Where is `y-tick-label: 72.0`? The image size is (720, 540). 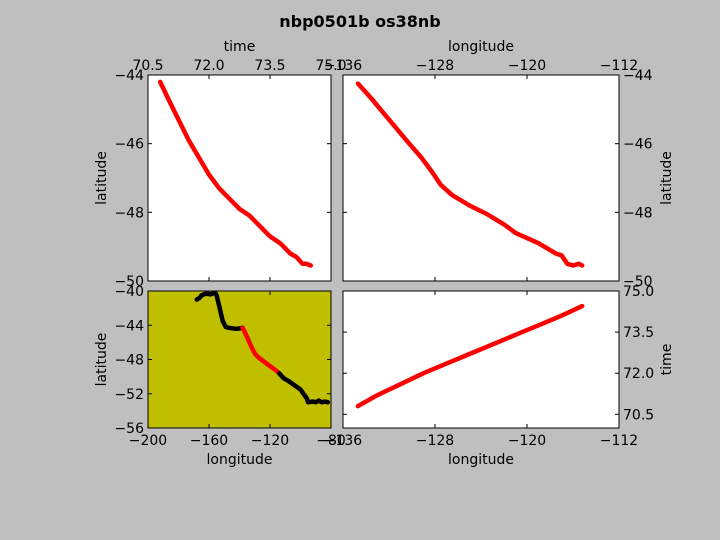 y-tick-label: 72.0 is located at coordinates (638, 374).